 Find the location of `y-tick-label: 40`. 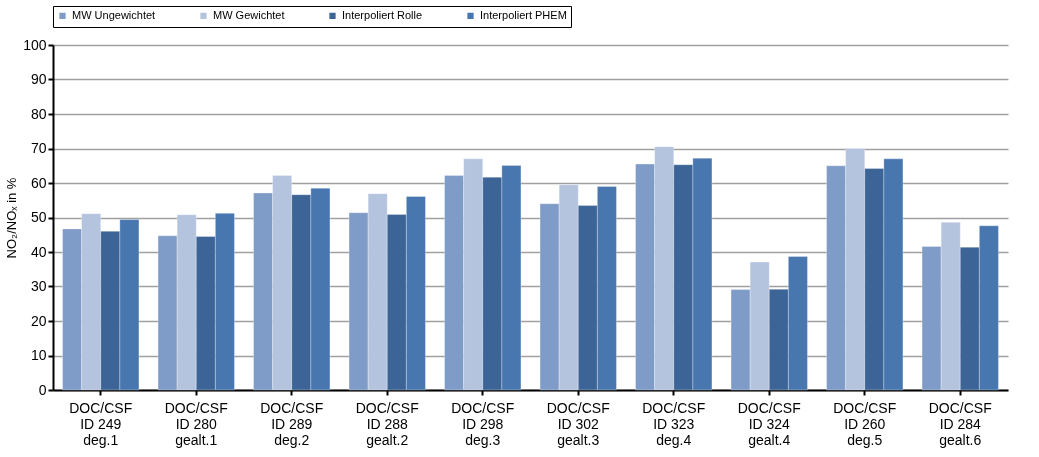

y-tick-label: 40 is located at coordinates (38, 251).